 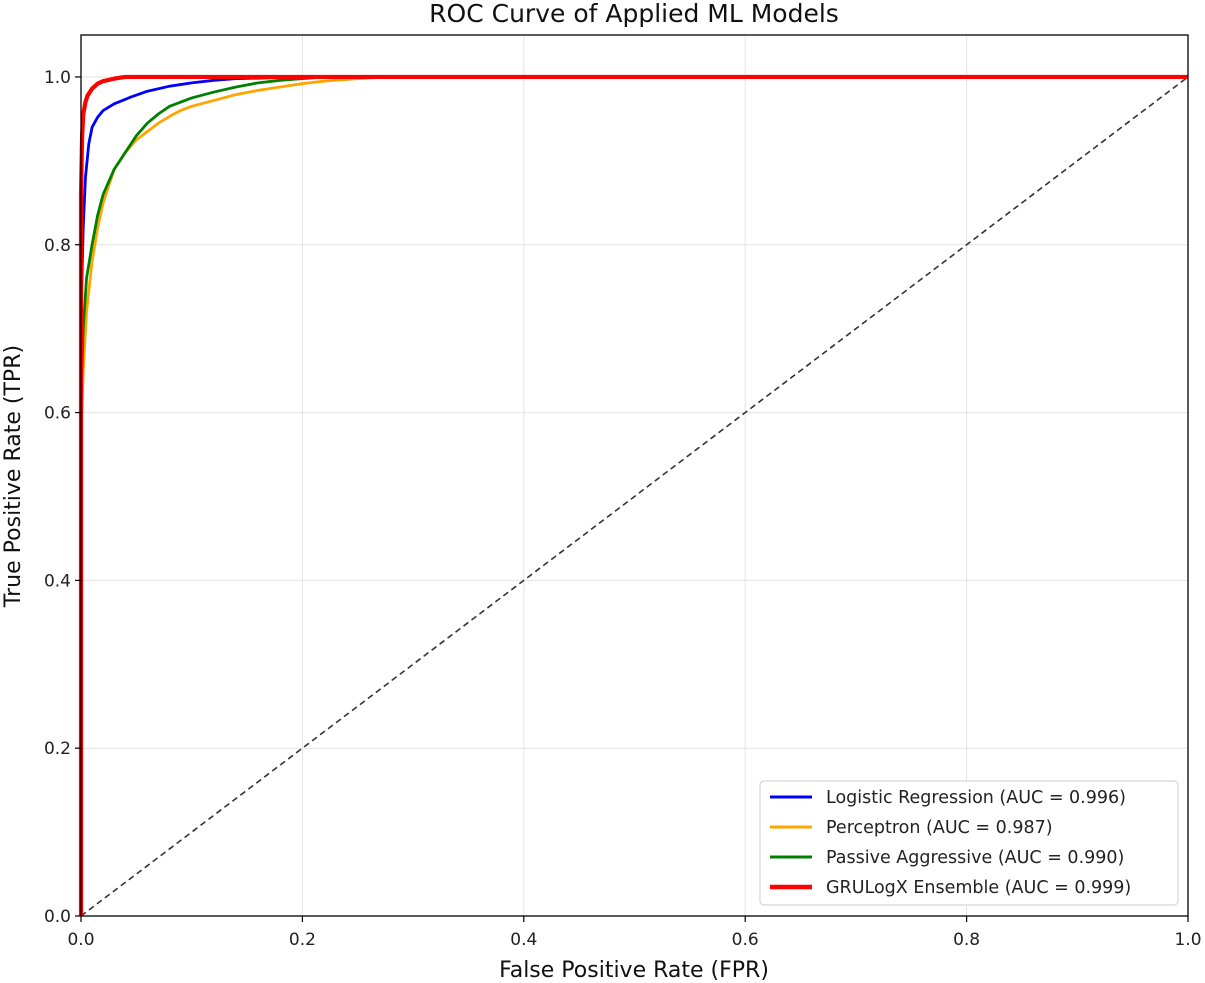 What do you see at coordinates (978, 888) in the screenshot?
I see `legend-label-3: GRULogX Ensemble (AUC = 0.999)` at bounding box center [978, 888].